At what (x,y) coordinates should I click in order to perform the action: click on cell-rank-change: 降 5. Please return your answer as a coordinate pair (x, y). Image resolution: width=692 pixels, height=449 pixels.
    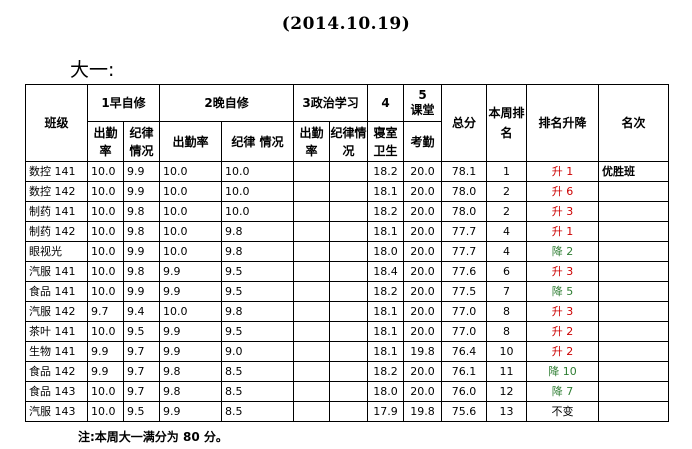
    Looking at the image, I should click on (563, 291).